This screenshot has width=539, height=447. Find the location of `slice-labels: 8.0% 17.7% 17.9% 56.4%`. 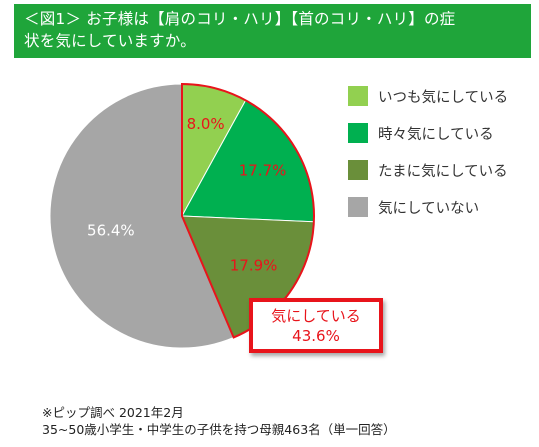

slice-labels: 8.0% 17.7% 17.9% 56.4% is located at coordinates (186, 195).